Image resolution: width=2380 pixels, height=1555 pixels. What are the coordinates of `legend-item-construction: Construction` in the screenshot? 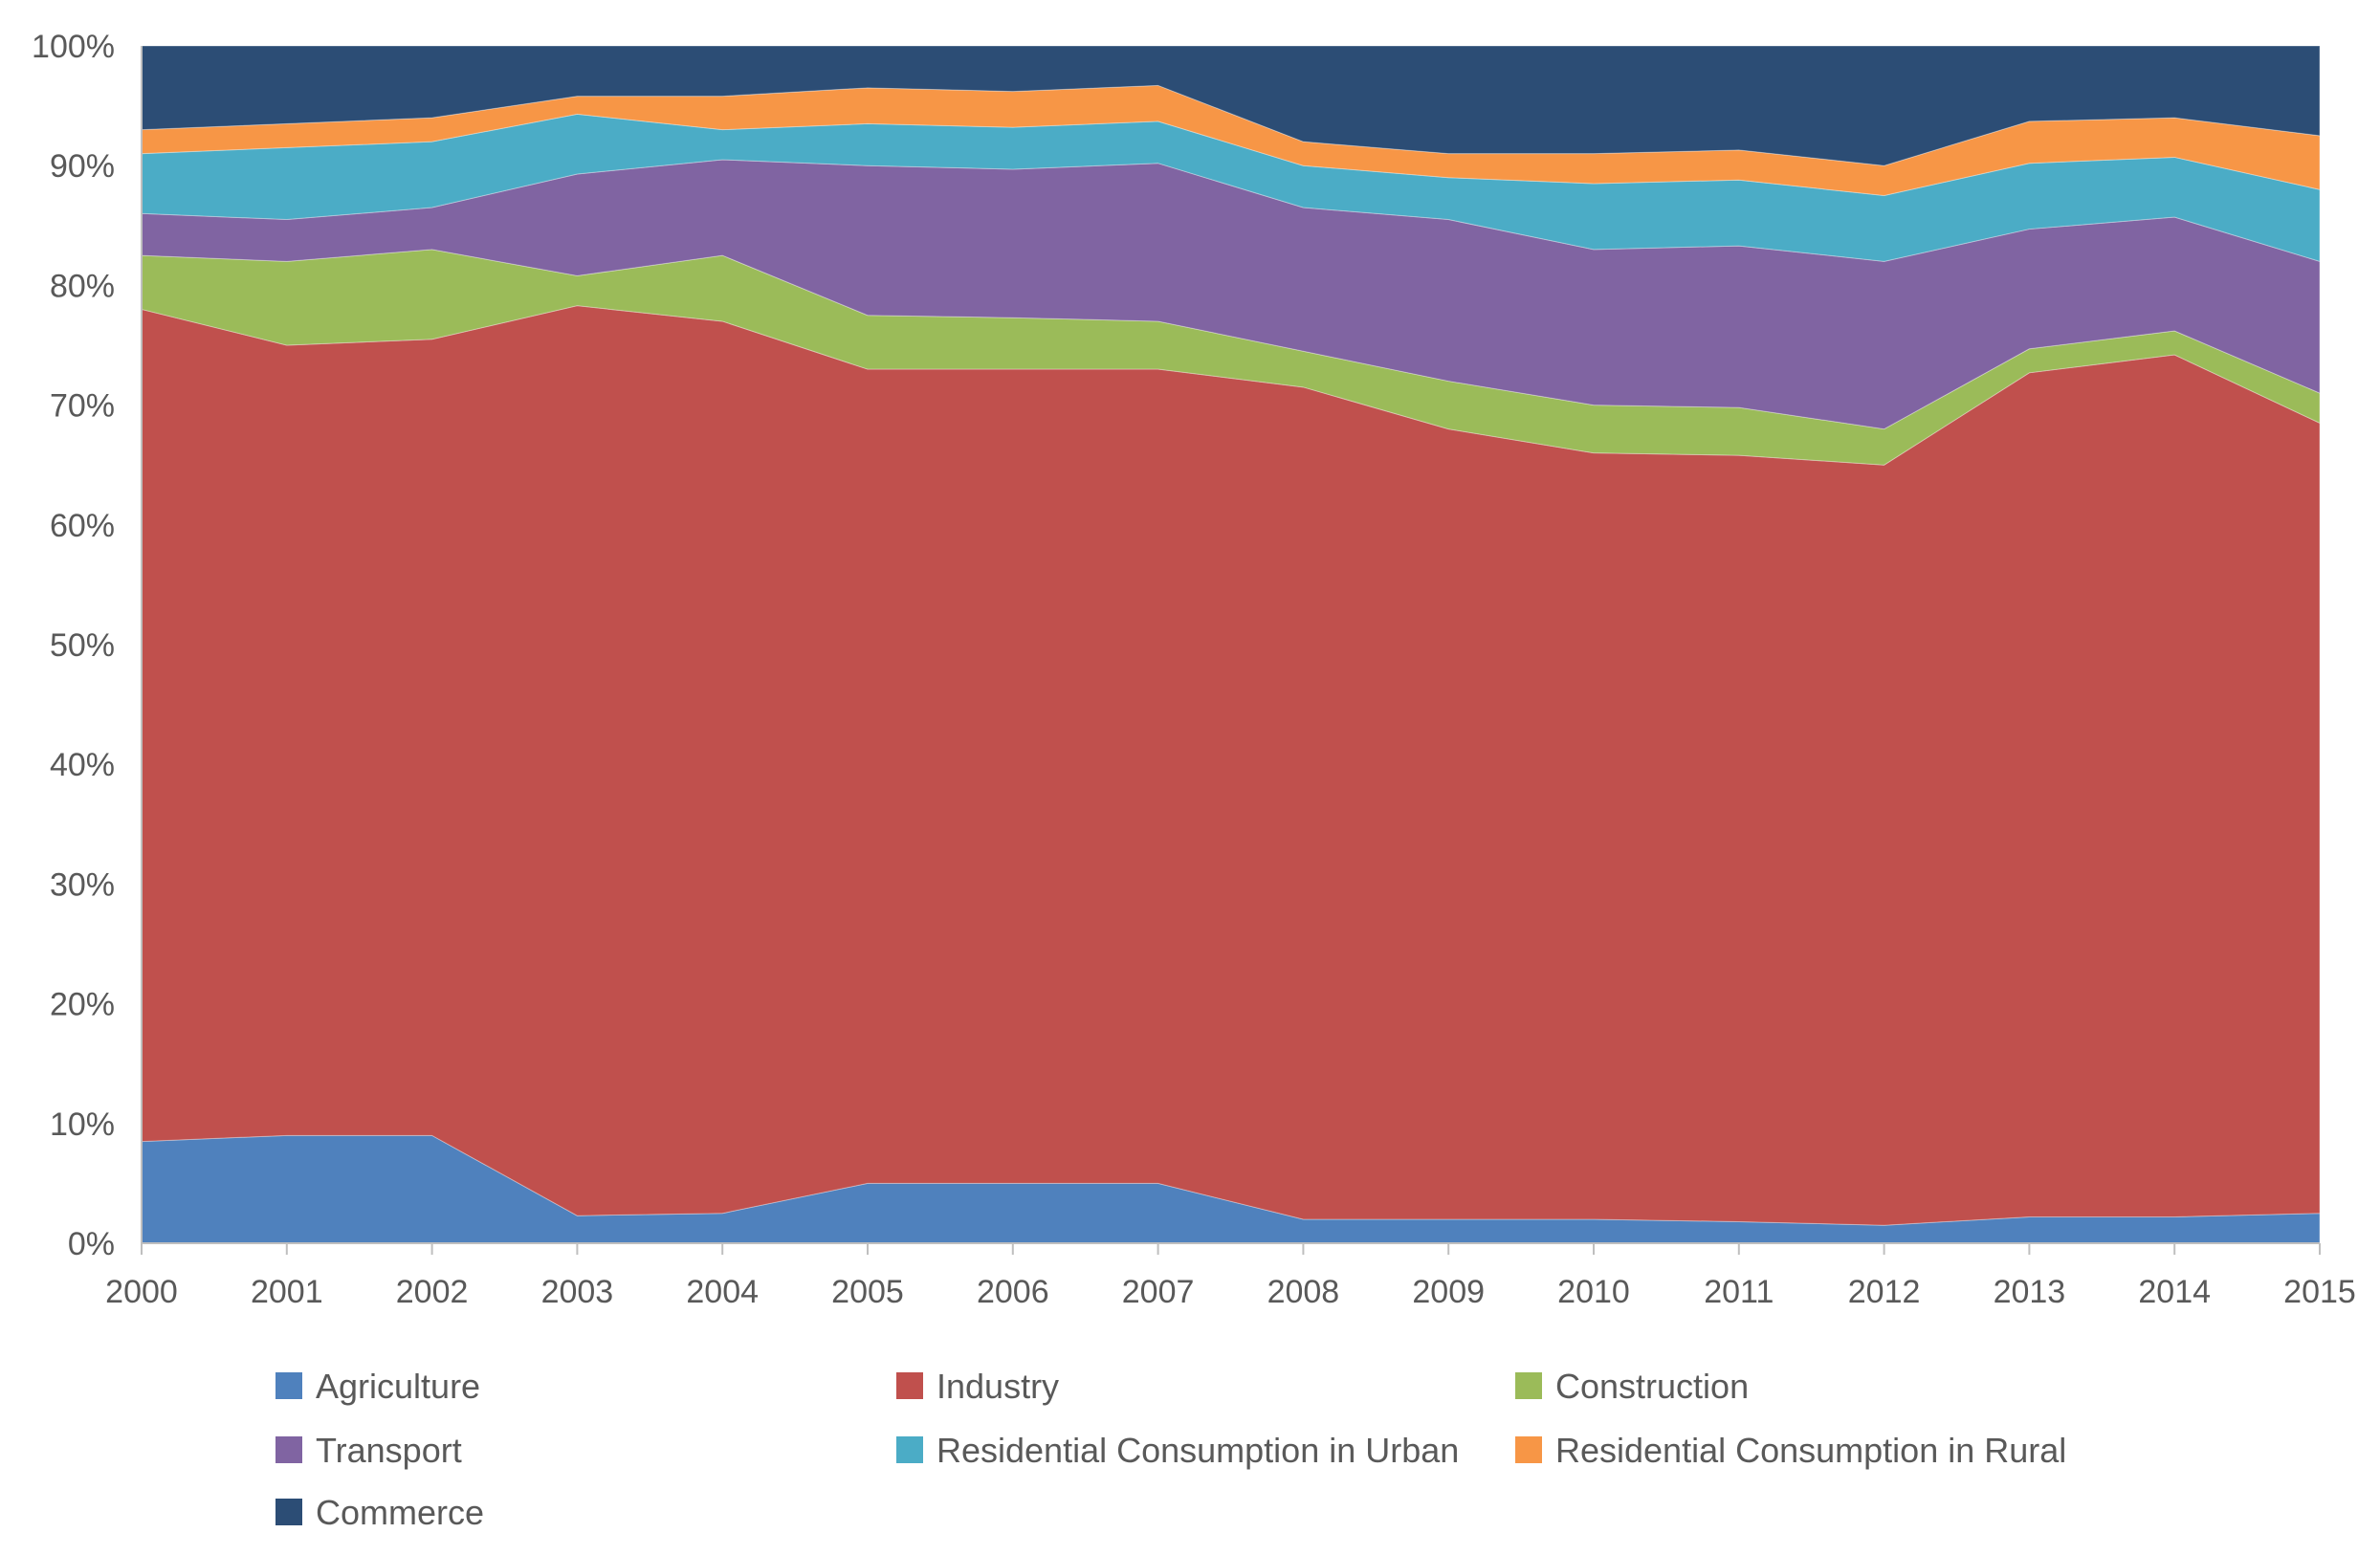 It's located at (1632, 1386).